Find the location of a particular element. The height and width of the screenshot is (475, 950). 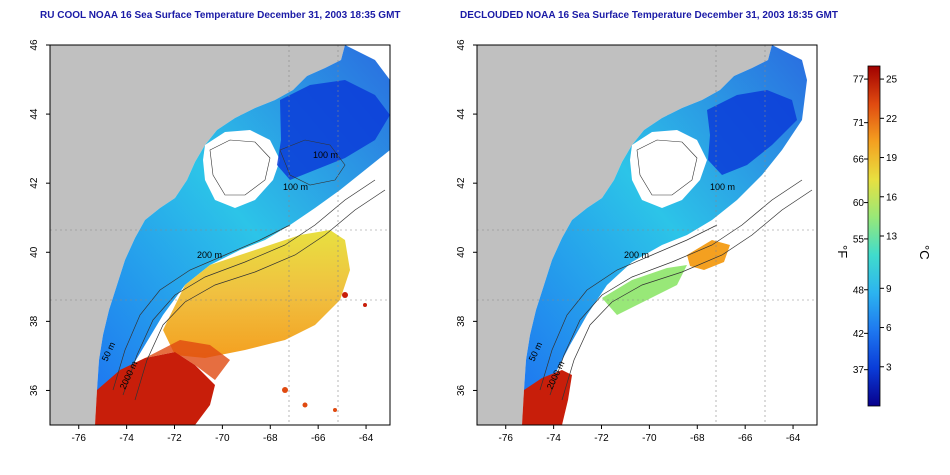

celsius-tick-label: 25 is located at coordinates (892, 80).